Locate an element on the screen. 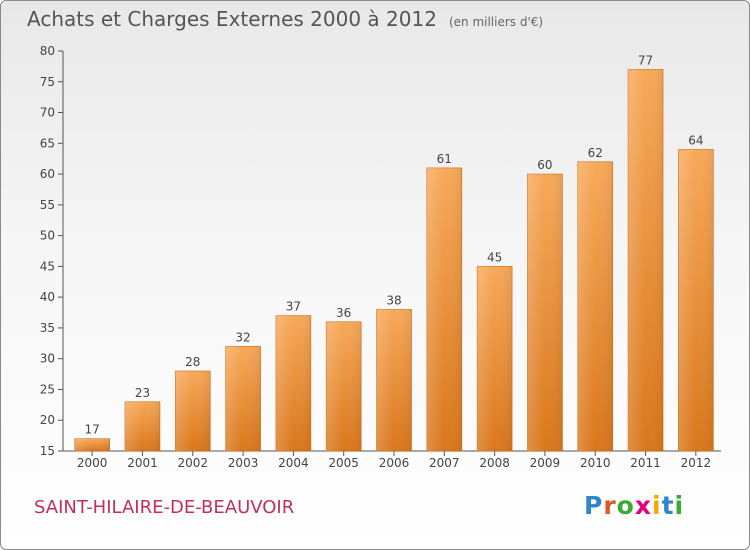 This screenshot has width=750, height=550. y-tick-label: 65 is located at coordinates (47, 143).